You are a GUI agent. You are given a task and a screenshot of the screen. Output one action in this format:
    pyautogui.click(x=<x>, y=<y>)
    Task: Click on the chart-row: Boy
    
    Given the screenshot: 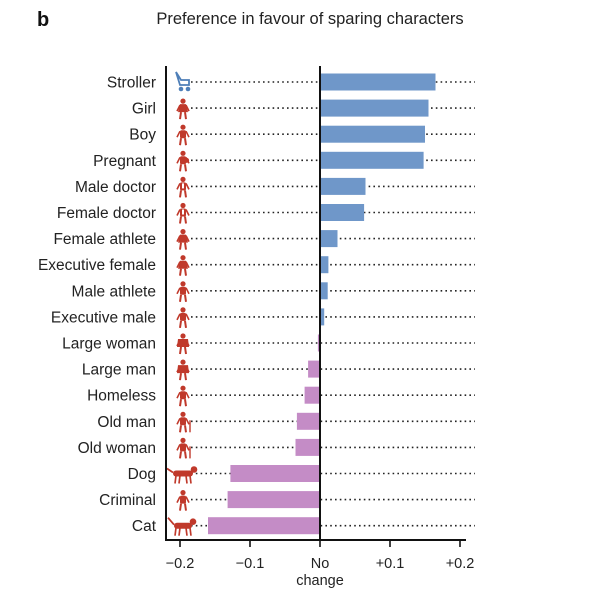 What is the action you would take?
    pyautogui.click(x=302, y=135)
    